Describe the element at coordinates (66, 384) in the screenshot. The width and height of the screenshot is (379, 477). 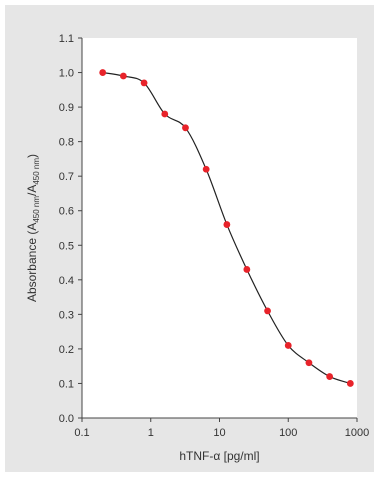
I see `y-tick-label: 0.1` at that location.